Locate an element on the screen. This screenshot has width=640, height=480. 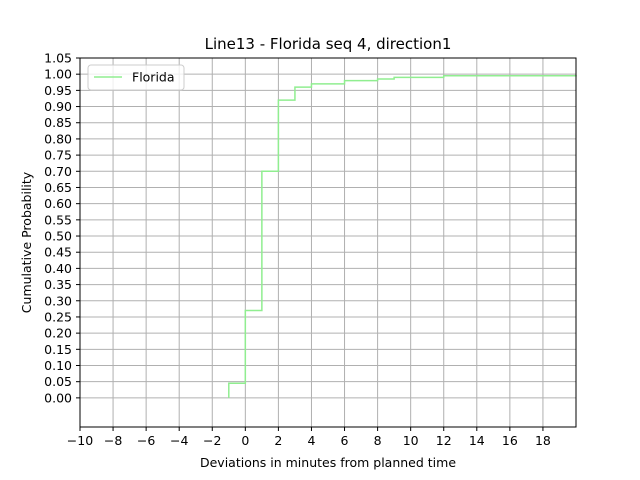
y-tick-label: 0.65 is located at coordinates (58, 187).